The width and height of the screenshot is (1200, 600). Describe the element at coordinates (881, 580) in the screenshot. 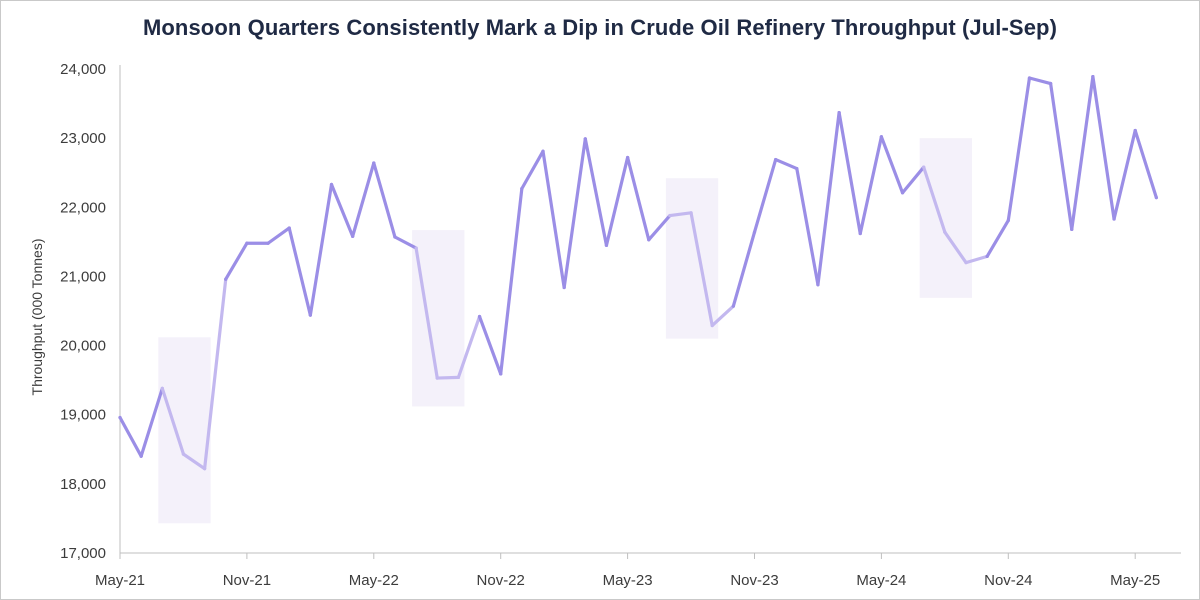

I see `x-tick-label: May-24` at that location.